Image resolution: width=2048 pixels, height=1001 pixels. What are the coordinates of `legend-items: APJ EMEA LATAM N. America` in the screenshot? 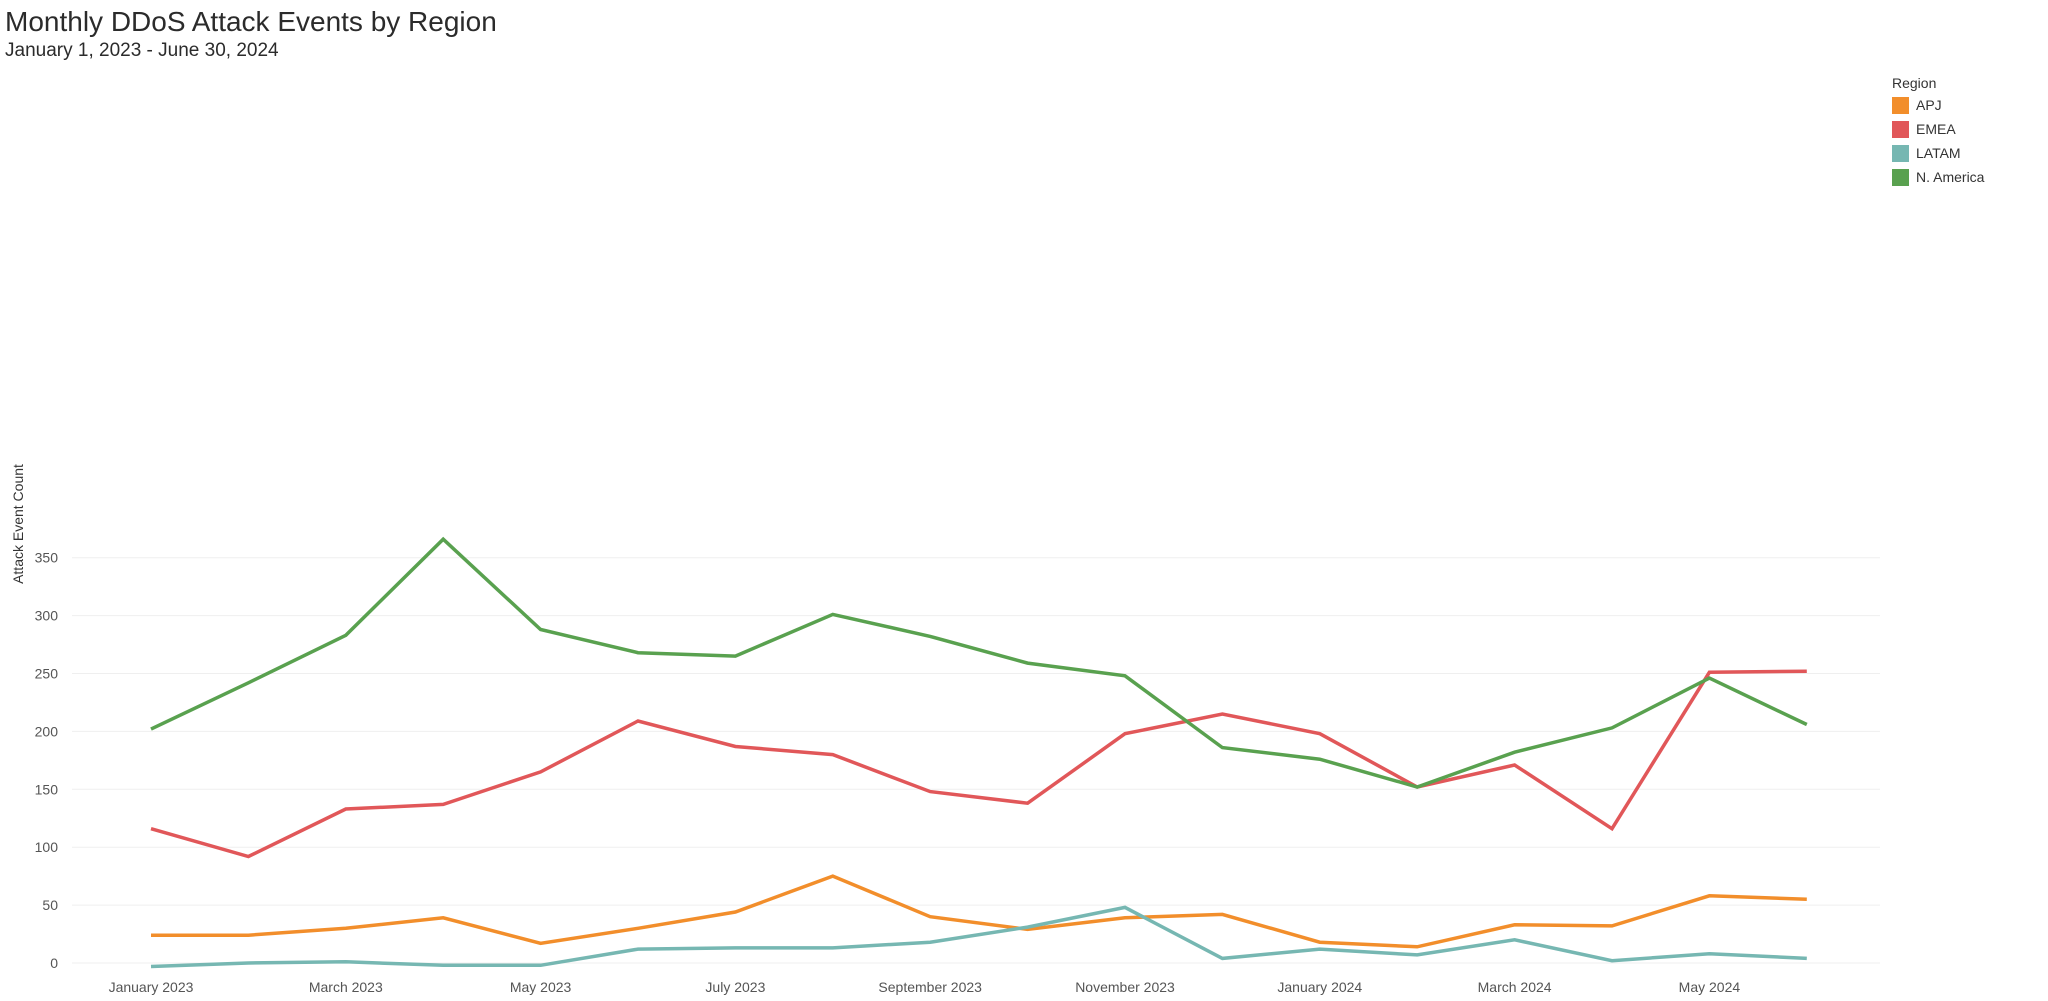 It's located at (1938, 141).